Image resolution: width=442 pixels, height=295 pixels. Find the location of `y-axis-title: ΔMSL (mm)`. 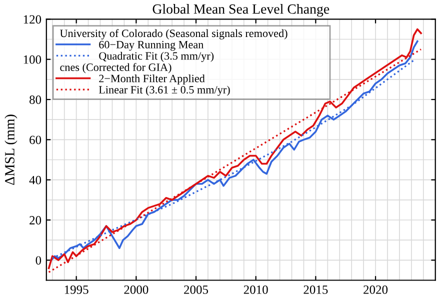

y-axis-title: ΔMSL (mm) is located at coordinates (11, 149).